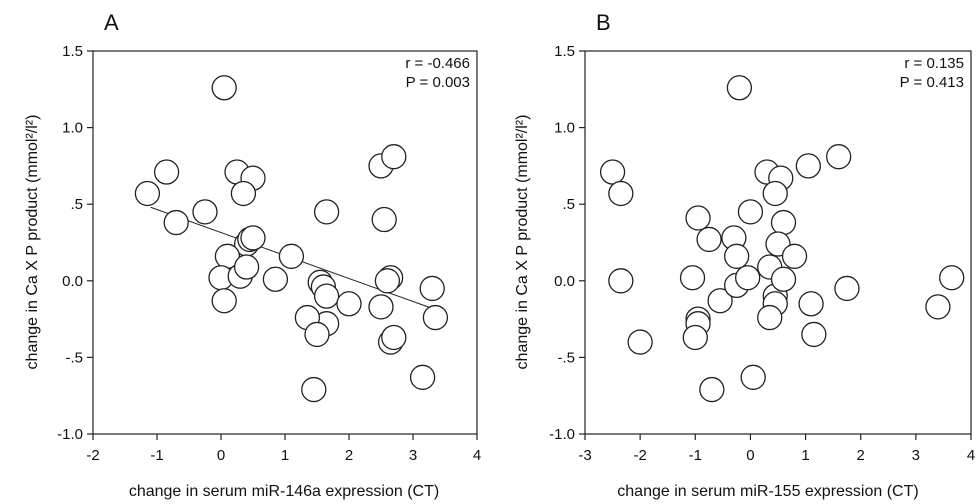 This screenshot has width=979, height=504. I want to click on panel-b-x-tick-label: 0, so click(750, 455).